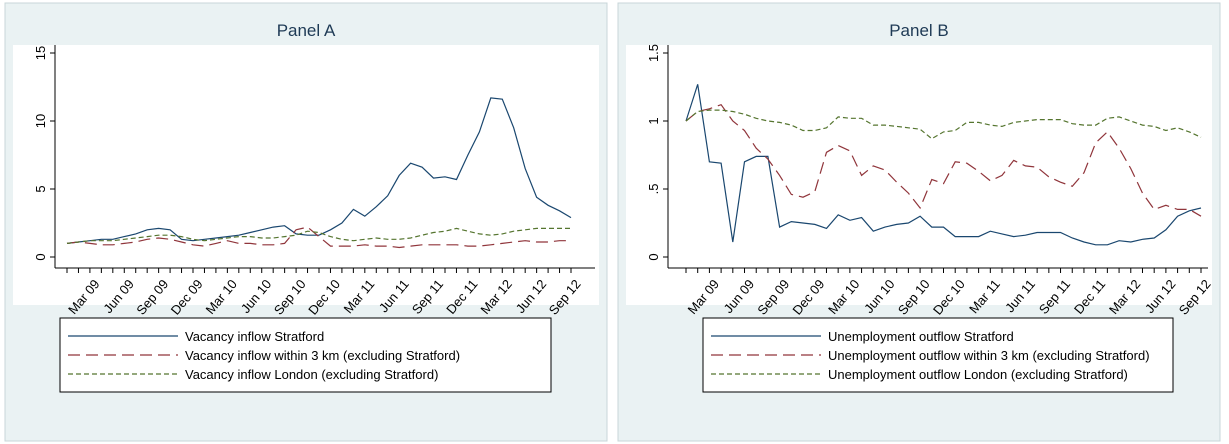 The height and width of the screenshot is (444, 1229). I want to click on legend-box, so click(938, 355).